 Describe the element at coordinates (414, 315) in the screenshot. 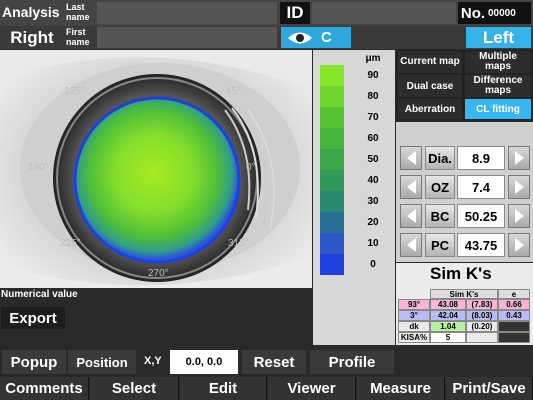

I see `simk-axis: 3°` at that location.